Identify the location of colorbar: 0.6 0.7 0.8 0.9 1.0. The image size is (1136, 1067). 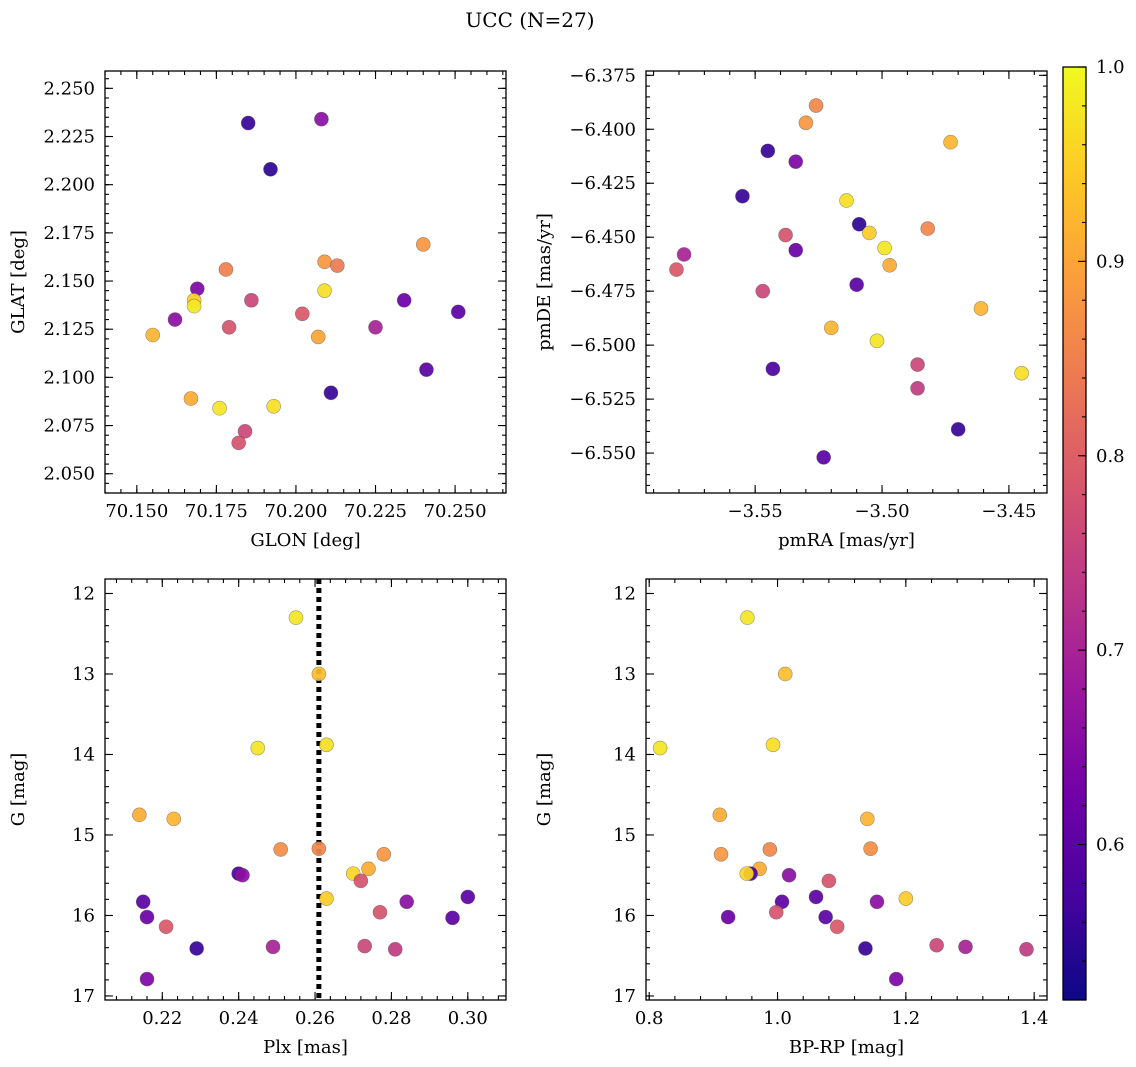
(1093, 529).